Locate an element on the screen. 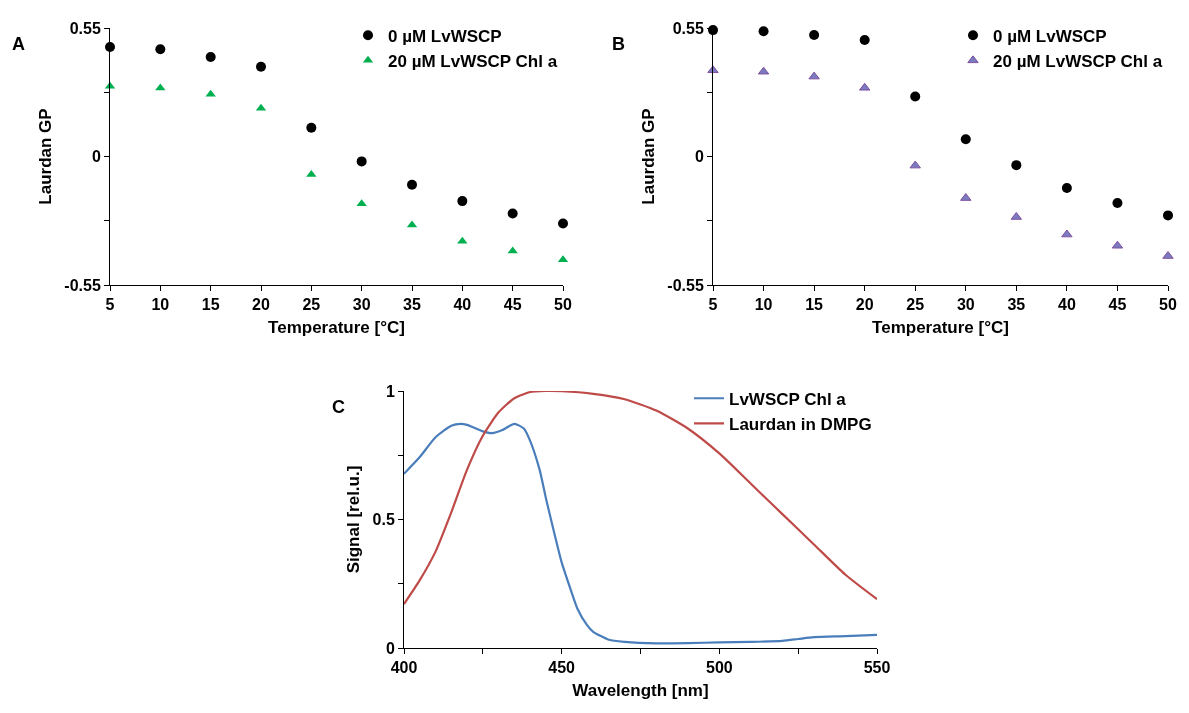  x-tick-label: 400 is located at coordinates (404, 668).